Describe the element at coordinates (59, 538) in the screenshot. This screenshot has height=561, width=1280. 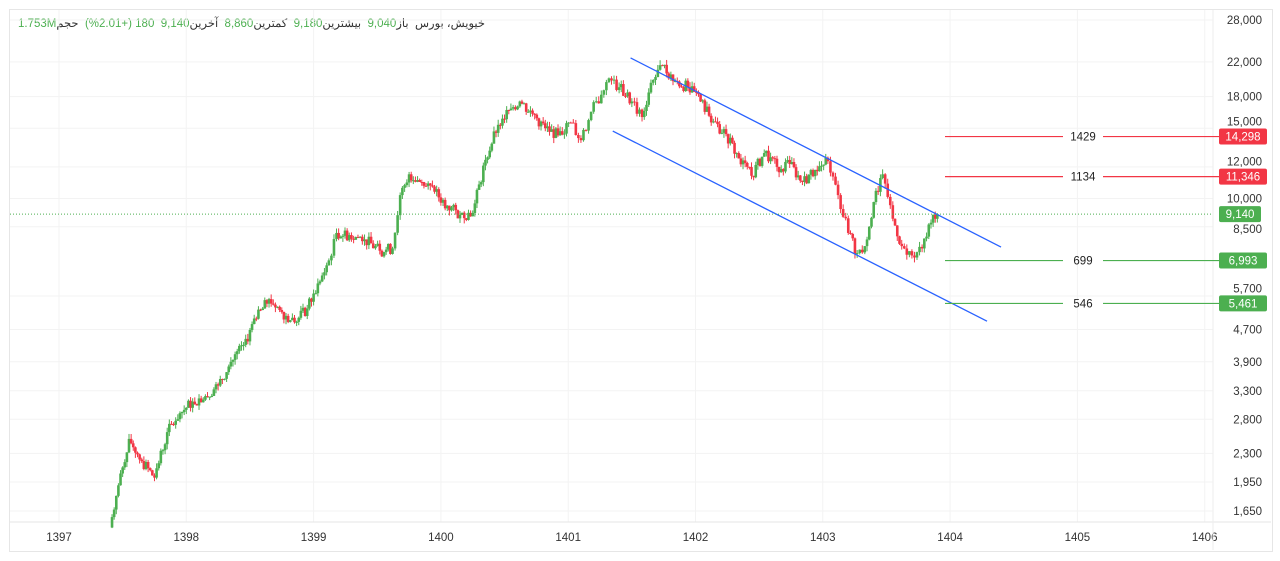
I see `x-tick-label: 1397` at that location.